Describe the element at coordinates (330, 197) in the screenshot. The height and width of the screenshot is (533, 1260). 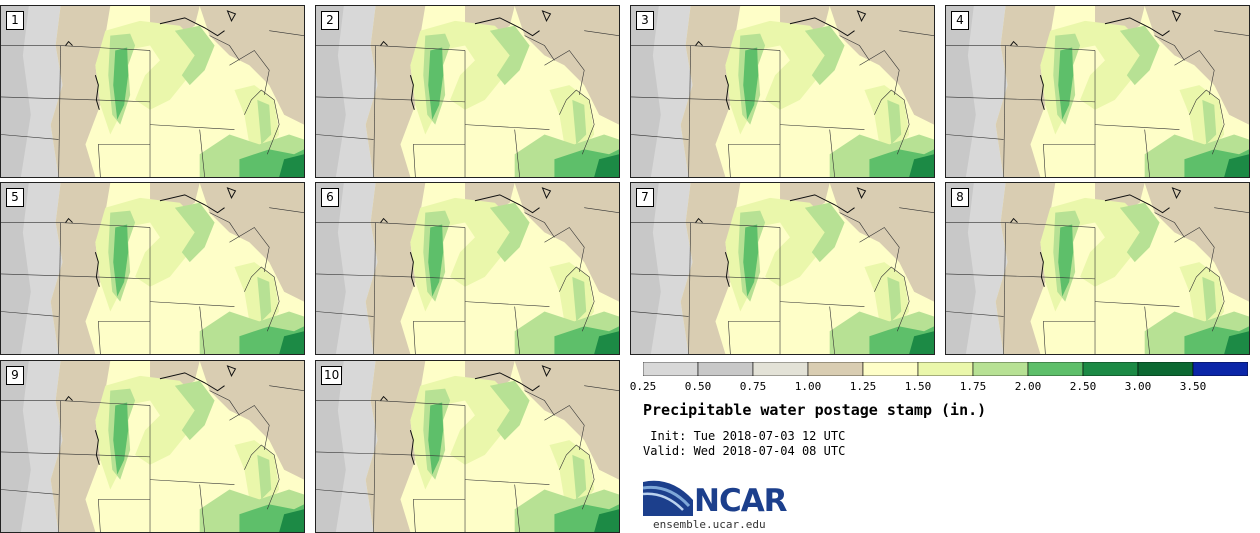
I see `panel-number-label: 6` at that location.